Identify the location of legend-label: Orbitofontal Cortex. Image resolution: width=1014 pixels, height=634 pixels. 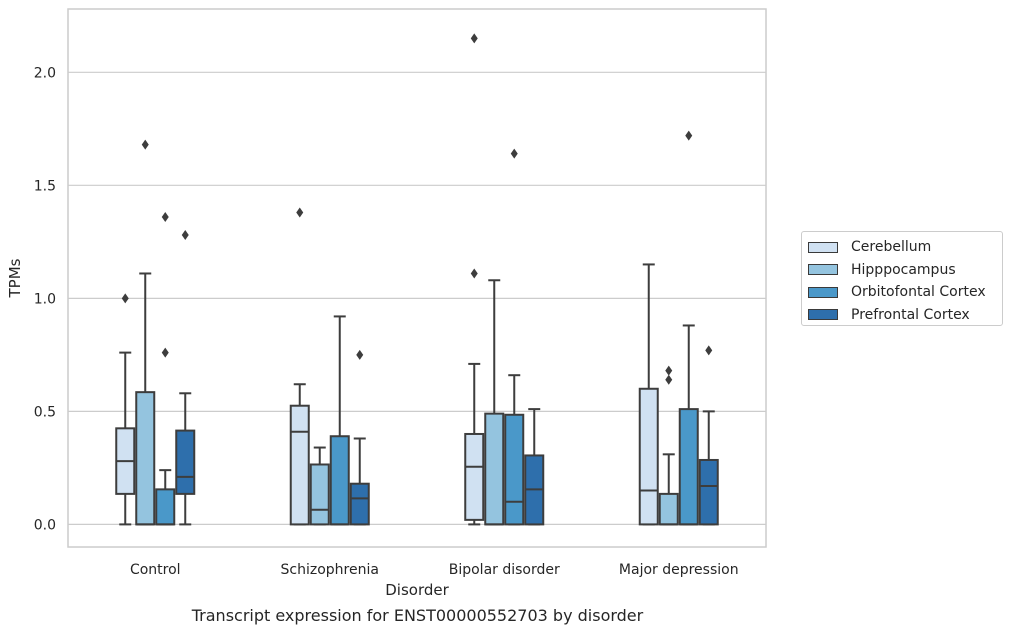
(918, 292).